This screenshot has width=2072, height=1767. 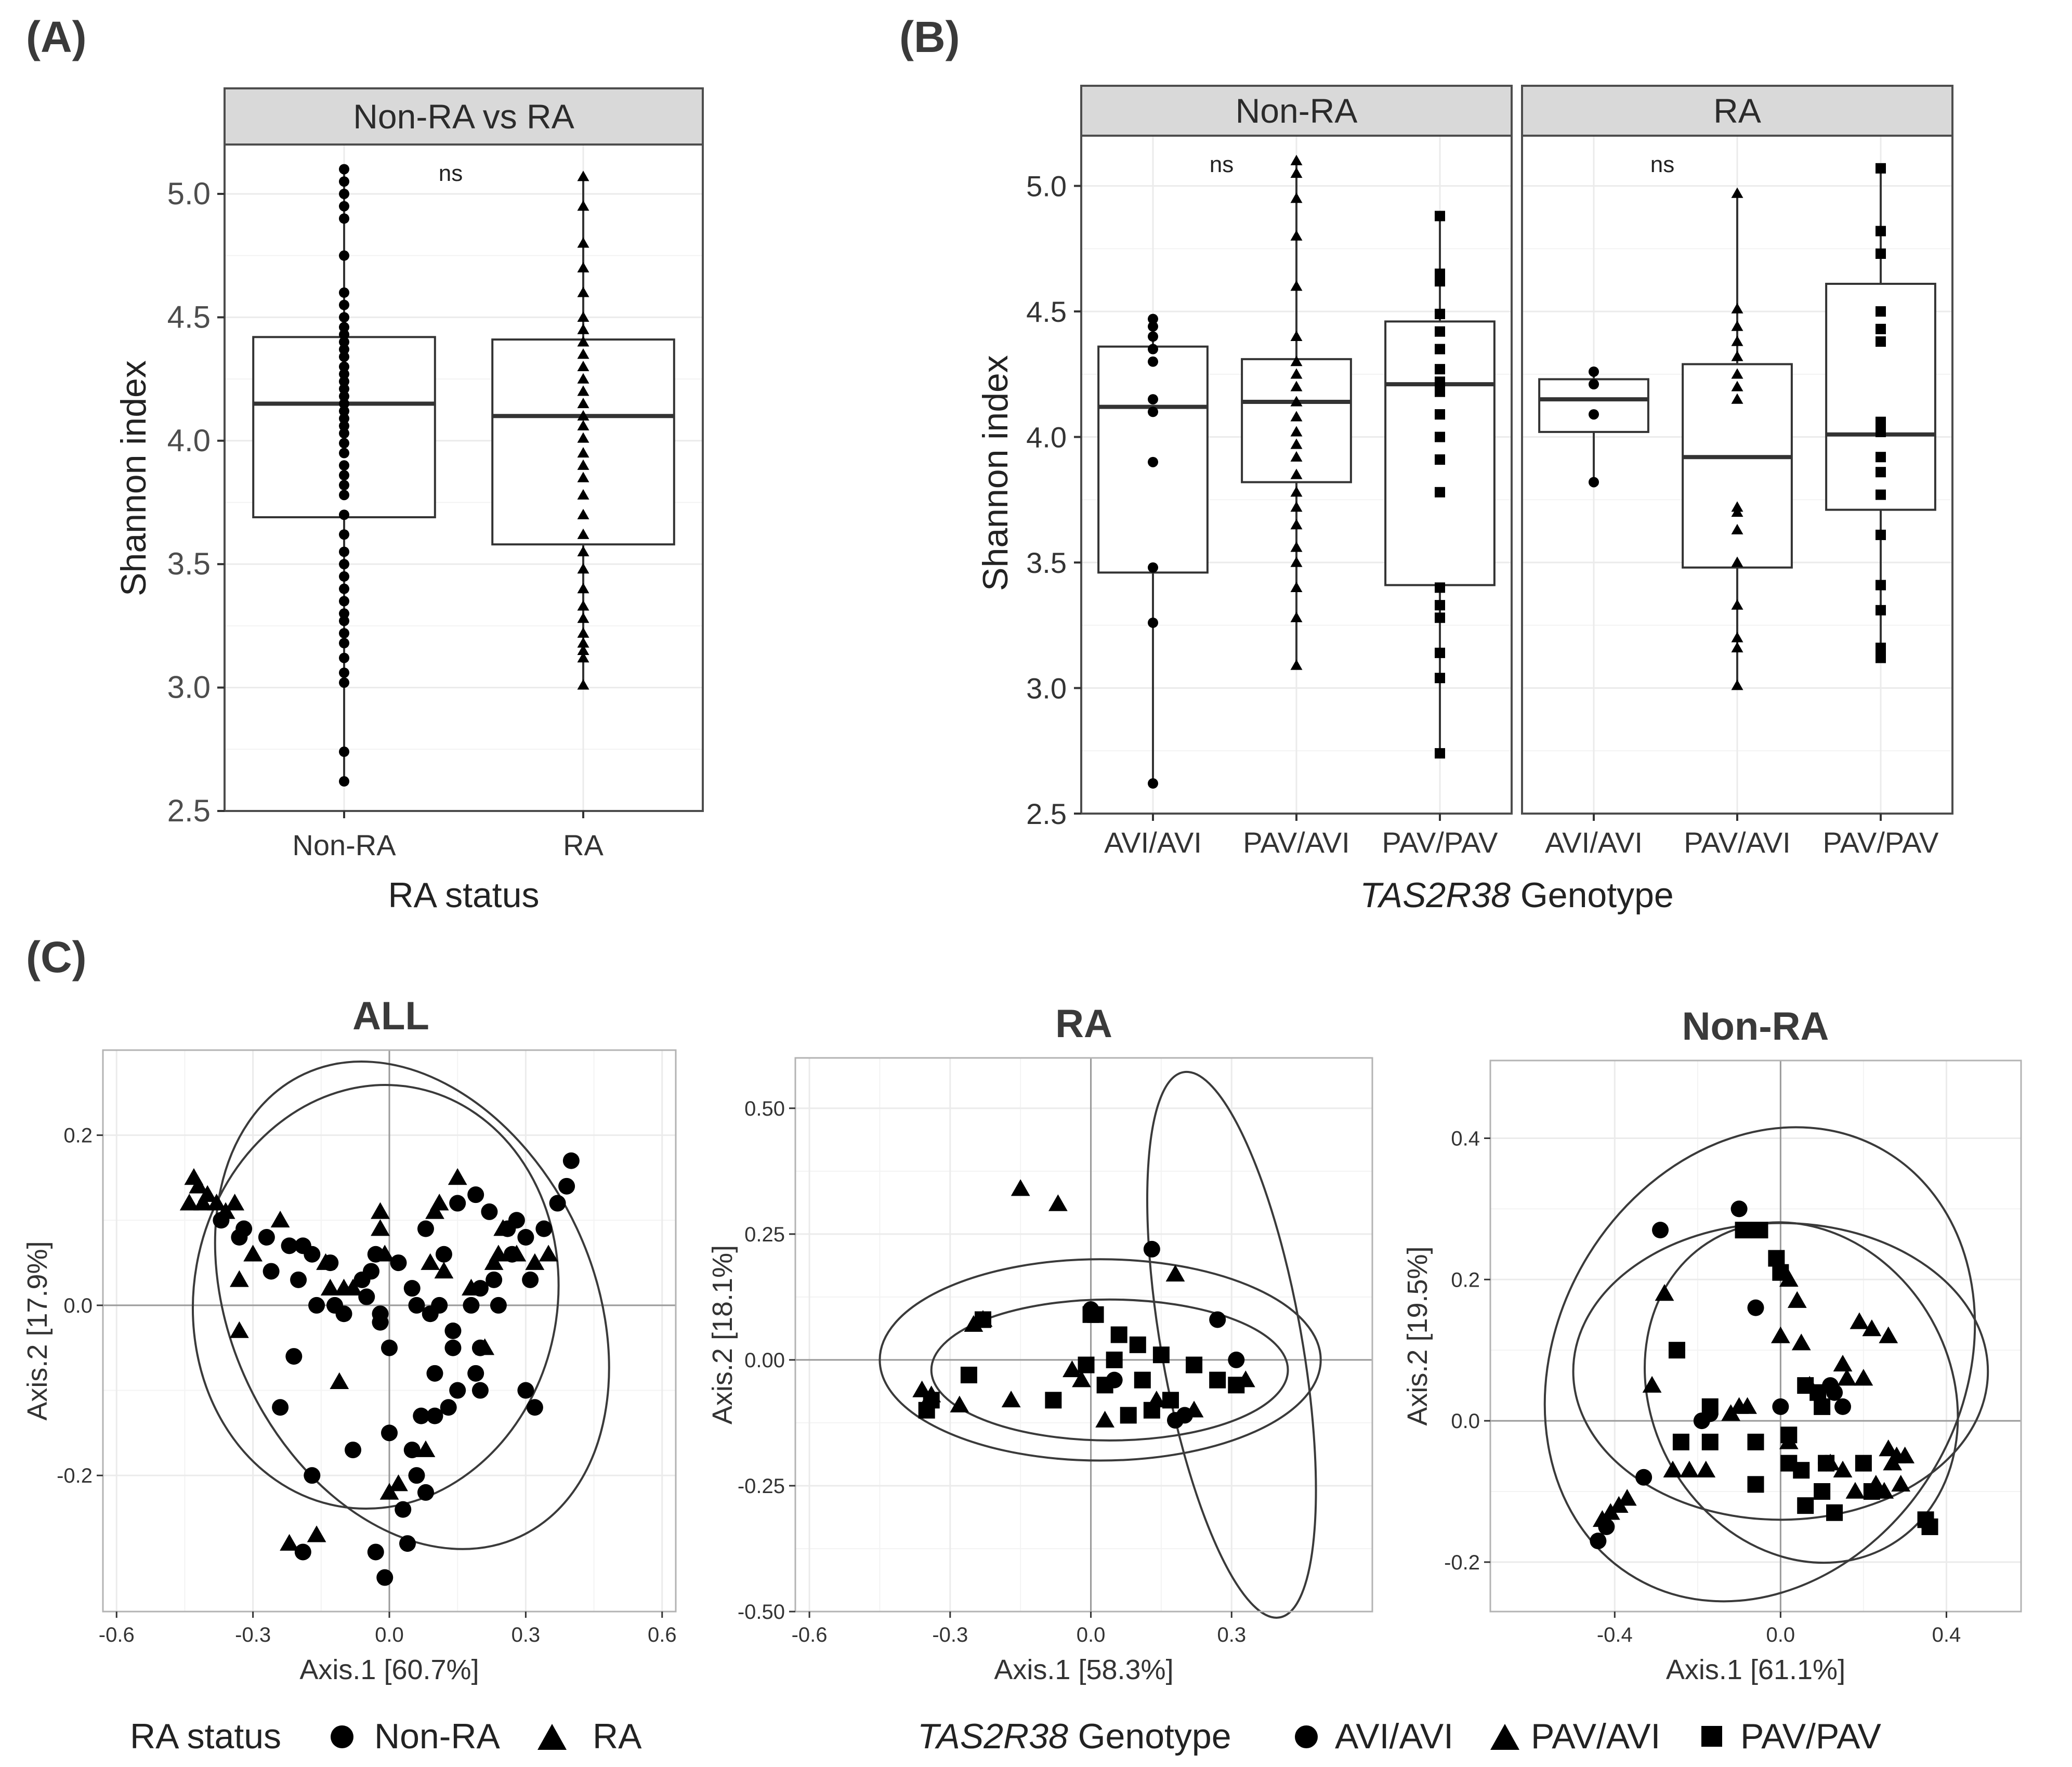 What do you see at coordinates (1595, 1737) in the screenshot?
I see `legend-pav-avi-label: PAV/AVI` at bounding box center [1595, 1737].